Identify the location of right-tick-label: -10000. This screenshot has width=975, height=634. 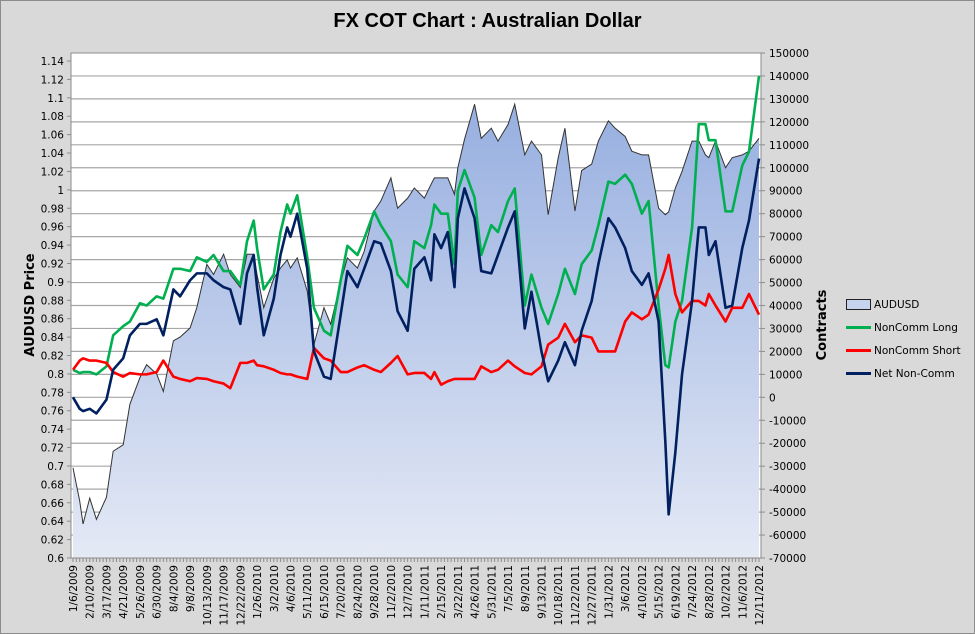
(787, 421).